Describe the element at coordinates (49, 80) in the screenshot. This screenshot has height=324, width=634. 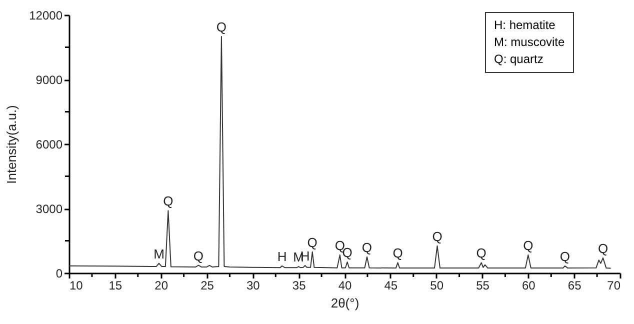
I see `y-tick-label: 9000` at that location.